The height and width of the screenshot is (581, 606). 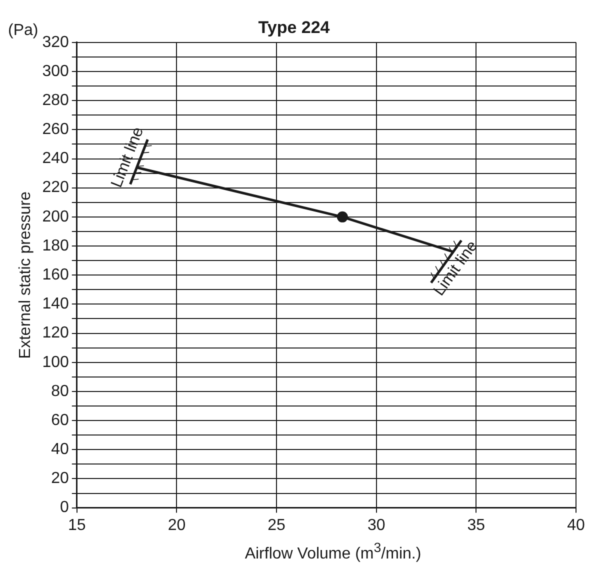 I want to click on x-tick-label: 15, so click(x=77, y=525).